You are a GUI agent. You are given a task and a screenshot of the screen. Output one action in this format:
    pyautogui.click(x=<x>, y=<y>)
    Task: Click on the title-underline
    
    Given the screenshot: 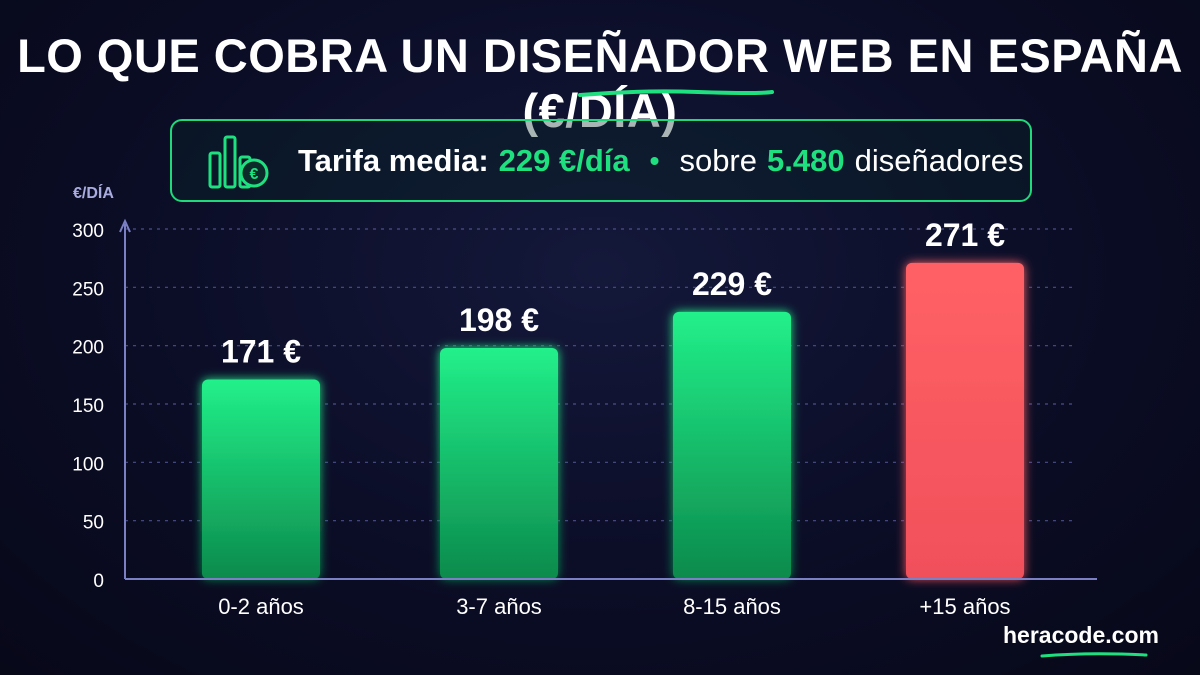 What is the action you would take?
    pyautogui.click(x=676, y=93)
    